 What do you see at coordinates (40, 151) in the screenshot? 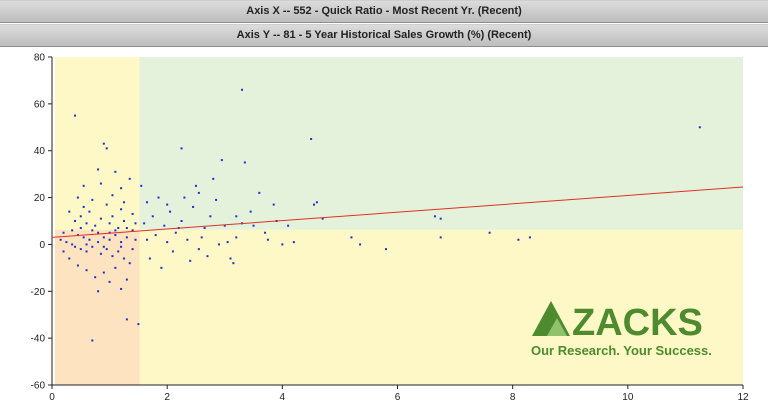
I see `y-tick-label: 40` at bounding box center [40, 151].